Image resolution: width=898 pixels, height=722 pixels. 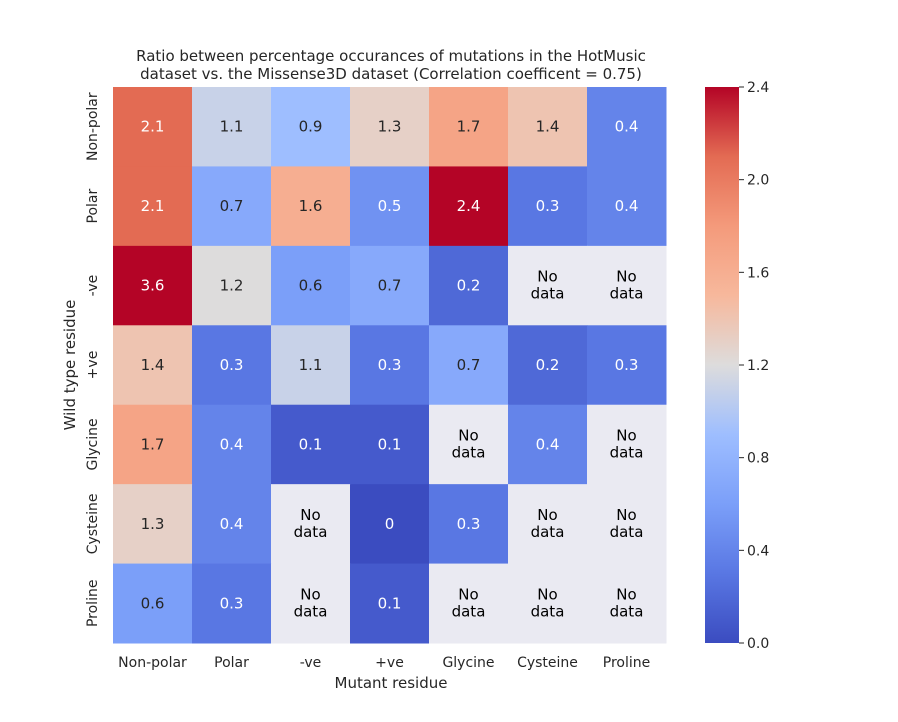 I want to click on x-tick-label: Glycine, so click(x=468, y=663).